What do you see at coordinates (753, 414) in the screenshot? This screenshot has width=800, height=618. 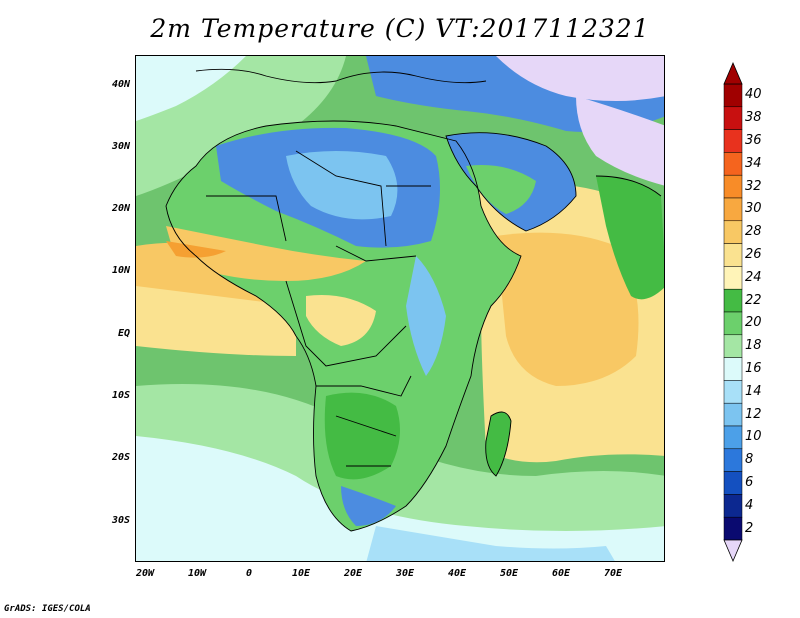 I see `colorbar-tick-label: 12` at bounding box center [753, 414].